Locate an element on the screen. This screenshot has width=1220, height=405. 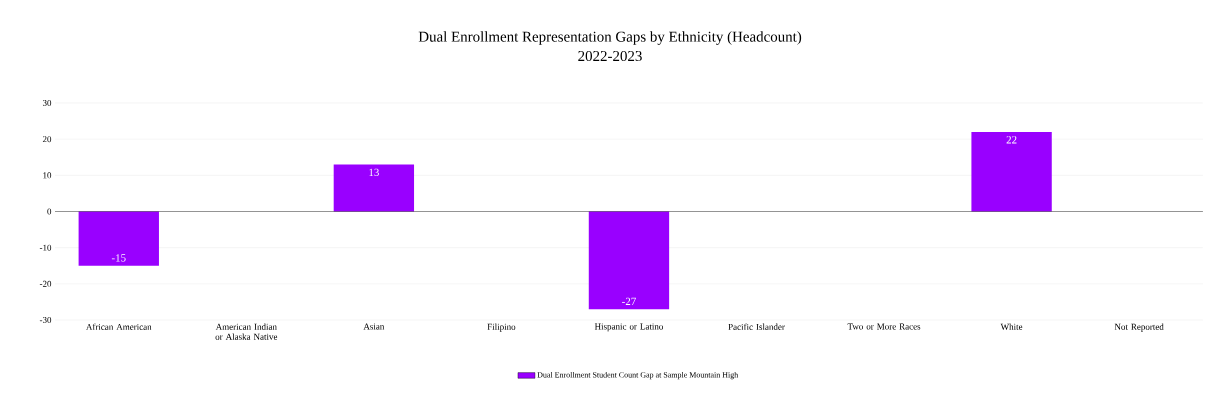
y-tick-label: 10 is located at coordinates (47, 175).